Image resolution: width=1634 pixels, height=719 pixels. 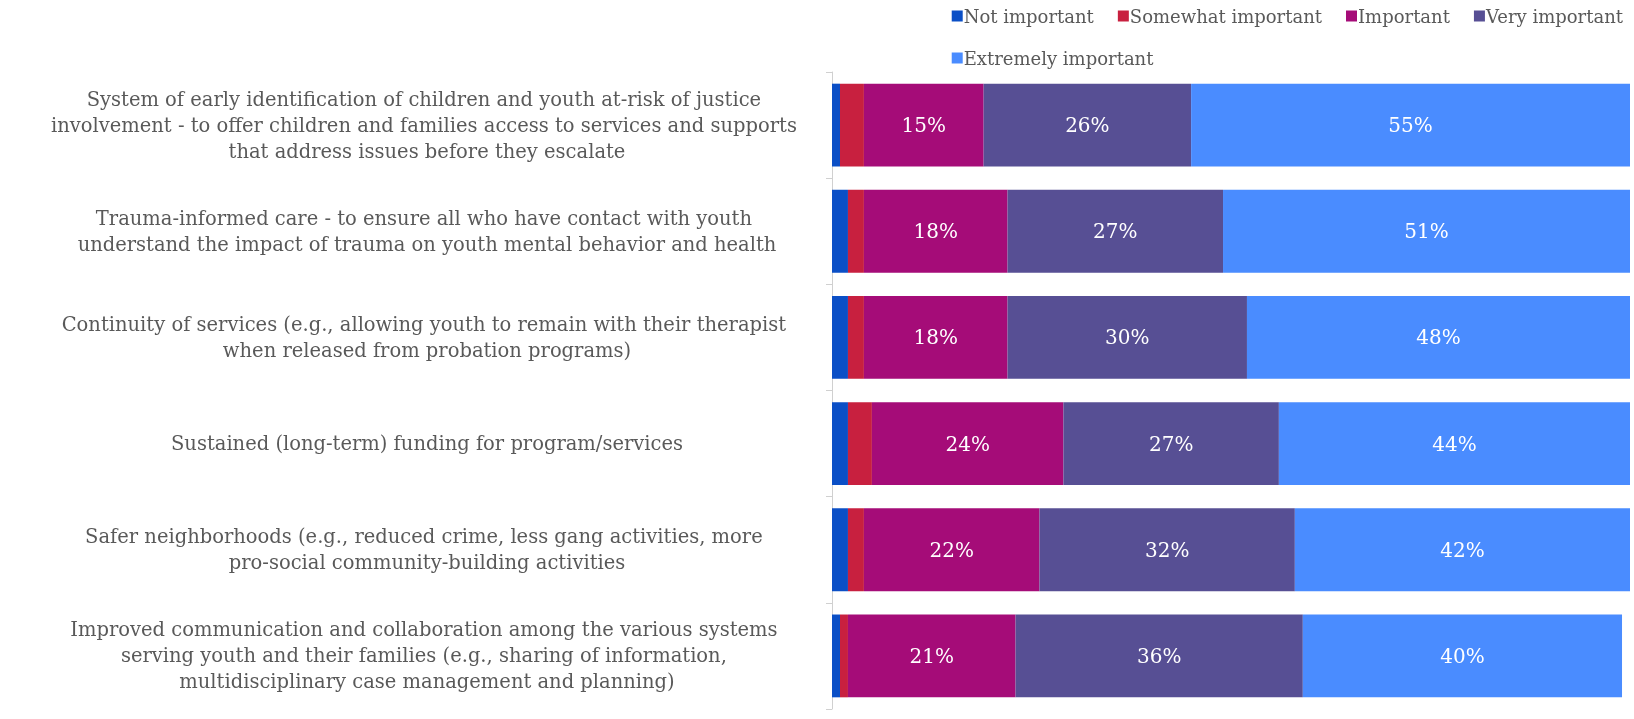 I want to click on data-label: 26%, so click(x=1087, y=125).